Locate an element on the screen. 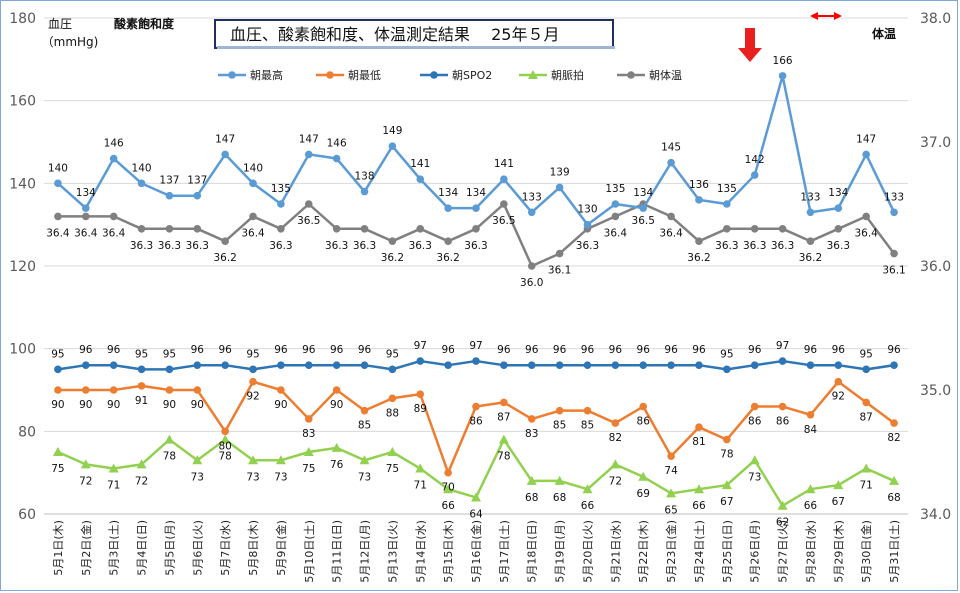  data-label: 78 is located at coordinates (503, 457).